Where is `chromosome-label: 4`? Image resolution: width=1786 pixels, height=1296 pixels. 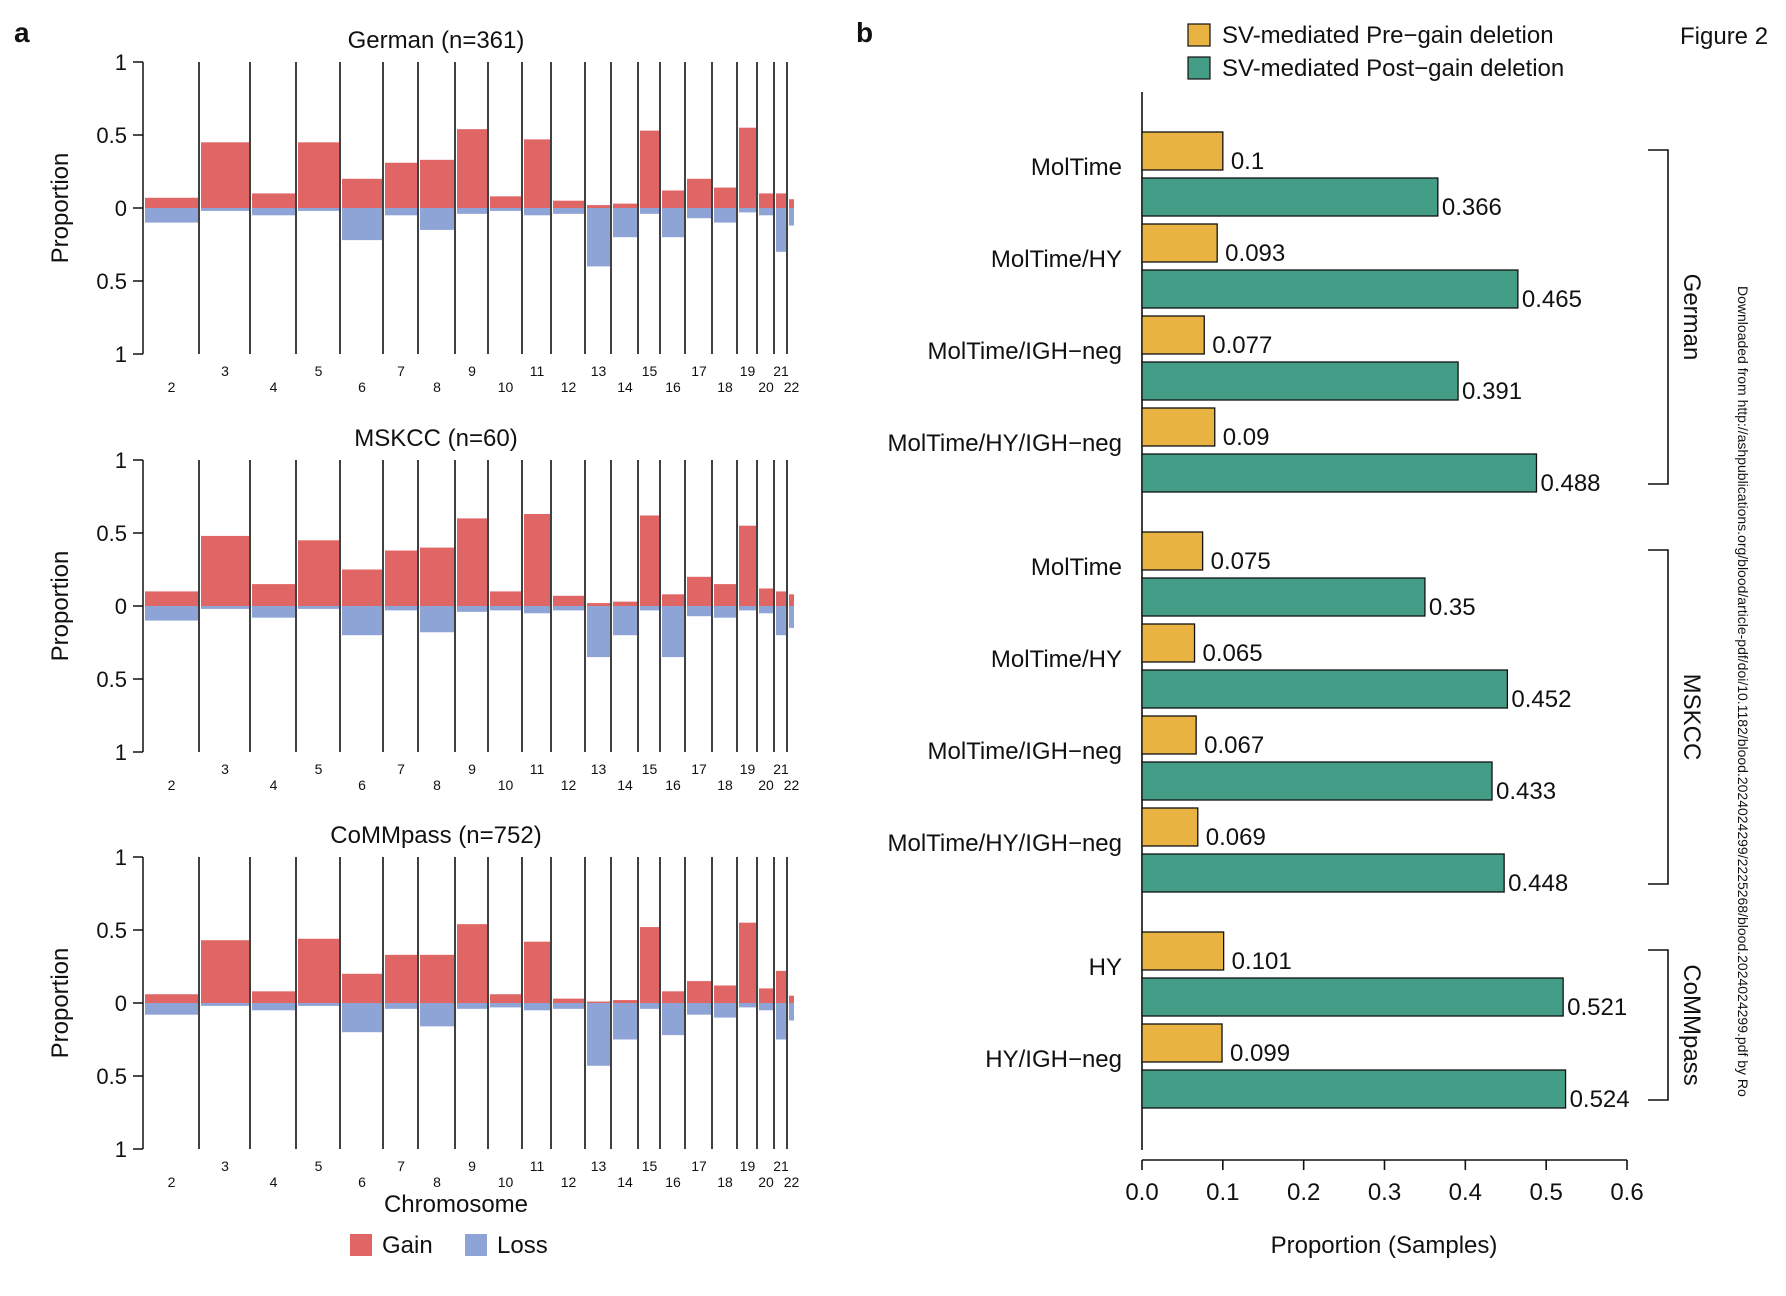
chromosome-label: 4 is located at coordinates (274, 387).